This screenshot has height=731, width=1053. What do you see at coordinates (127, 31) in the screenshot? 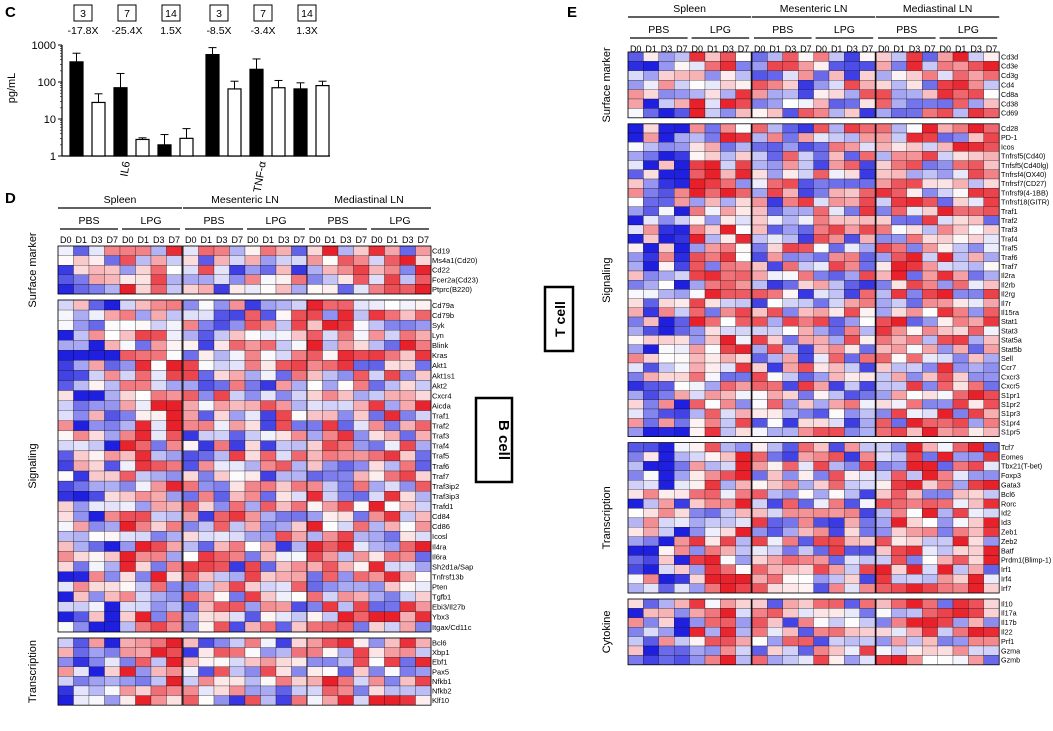
I see `fold-change-label: -25.4X` at bounding box center [127, 31].